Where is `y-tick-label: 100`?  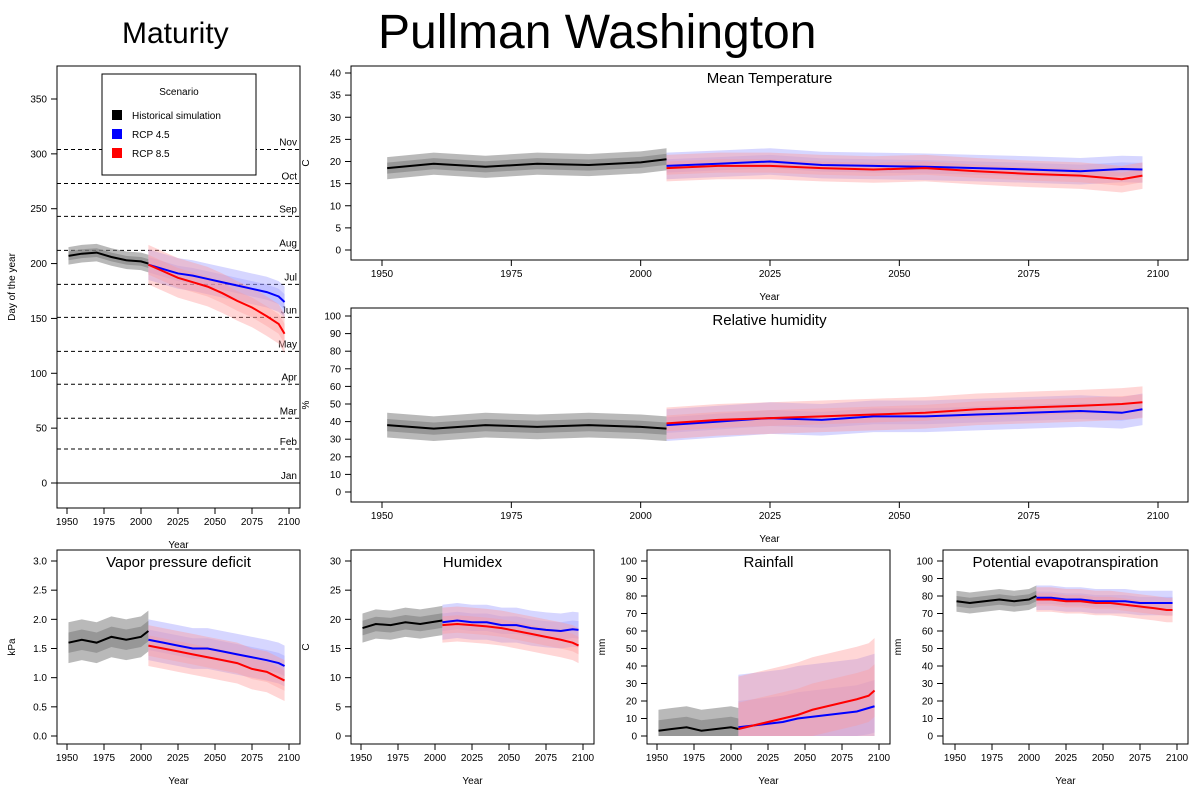
y-tick-label: 100 is located at coordinates (332, 317).